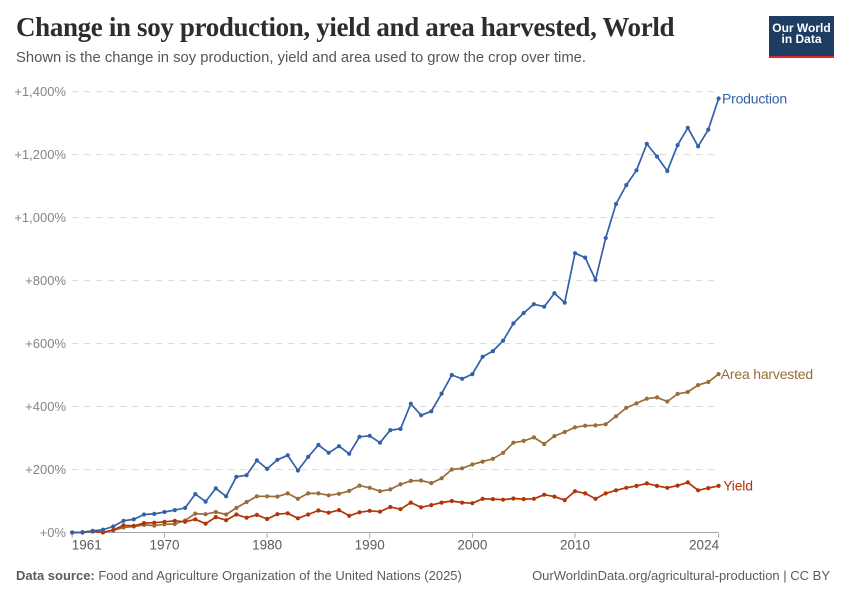 The height and width of the screenshot is (600, 850). What do you see at coordinates (370, 545) in the screenshot?
I see `svg-text: 1990` at bounding box center [370, 545].